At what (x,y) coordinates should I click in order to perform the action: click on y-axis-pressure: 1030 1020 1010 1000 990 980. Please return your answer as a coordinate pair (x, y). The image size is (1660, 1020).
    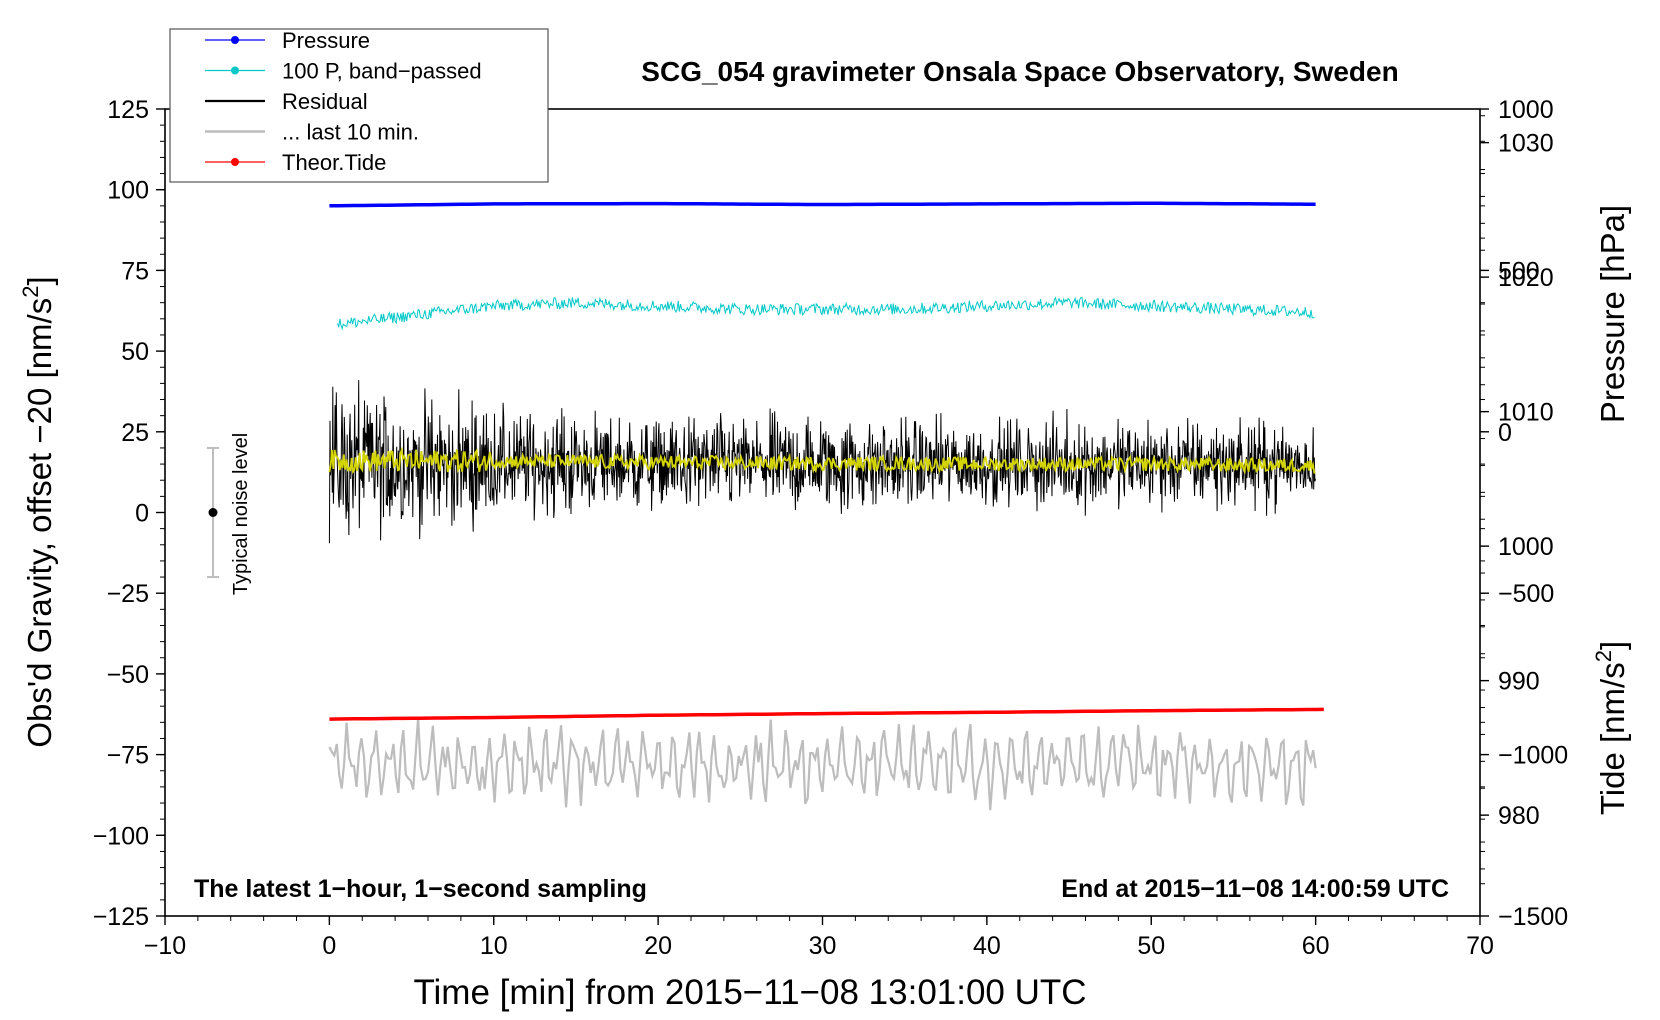
    Looking at the image, I should click on (1517, 492).